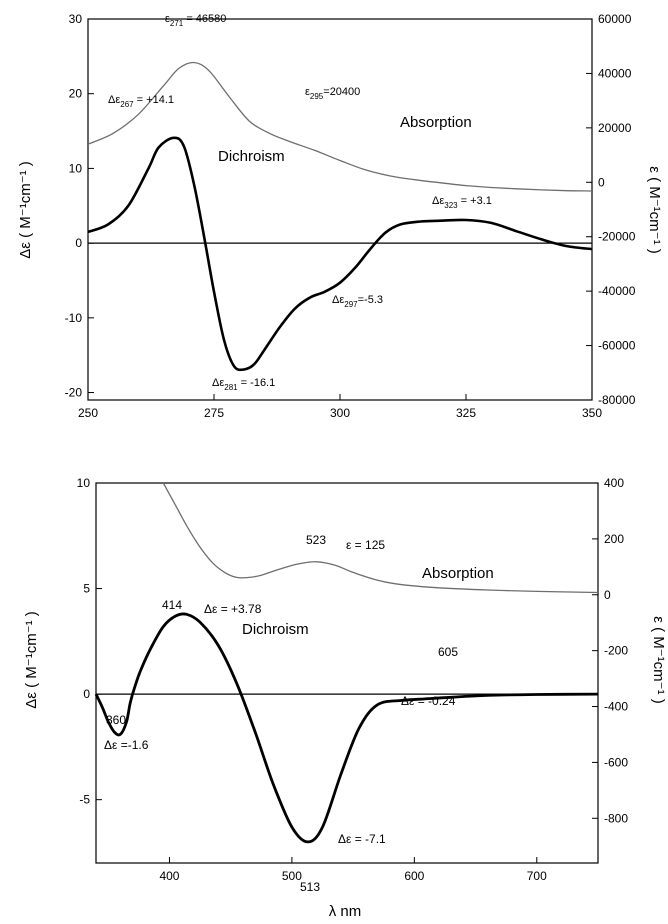  I want to click on top-annotation: Δε267 = +14.1, so click(141, 101).